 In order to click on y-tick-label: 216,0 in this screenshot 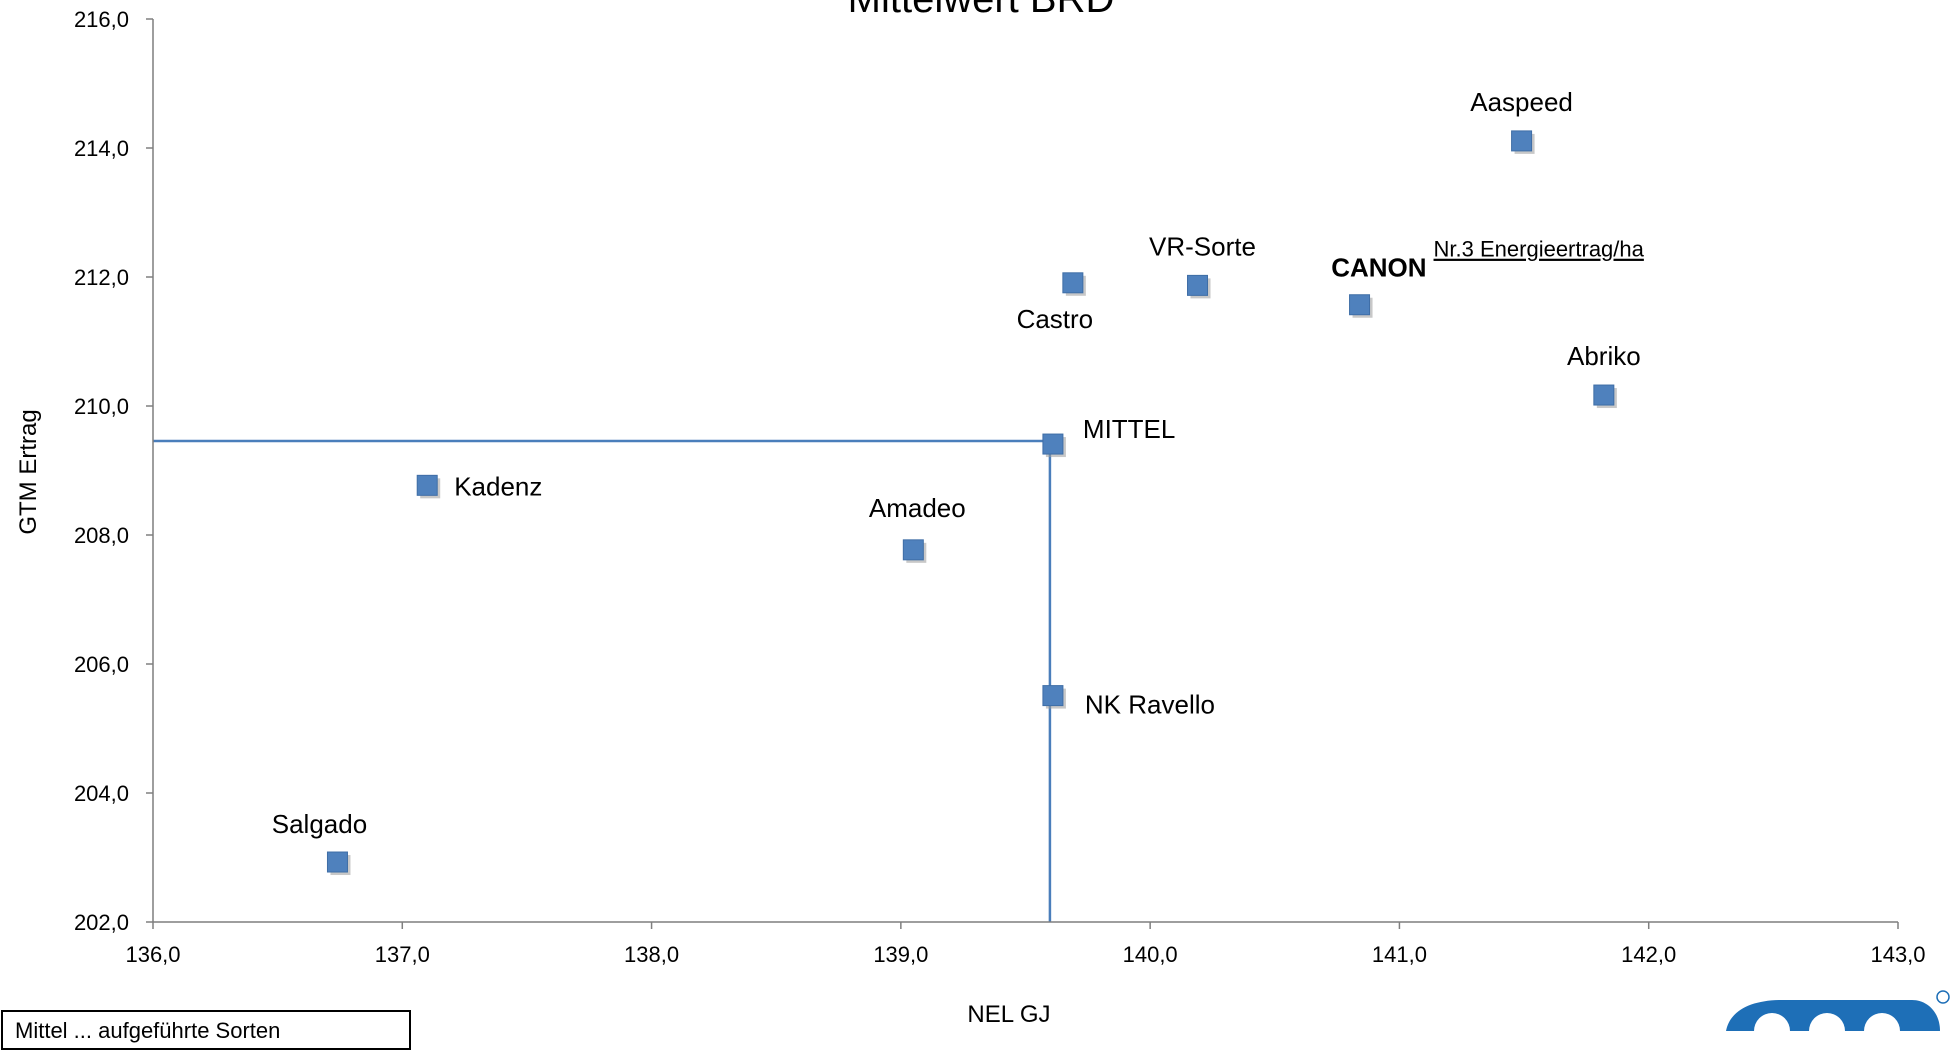, I will do `click(101, 19)`.